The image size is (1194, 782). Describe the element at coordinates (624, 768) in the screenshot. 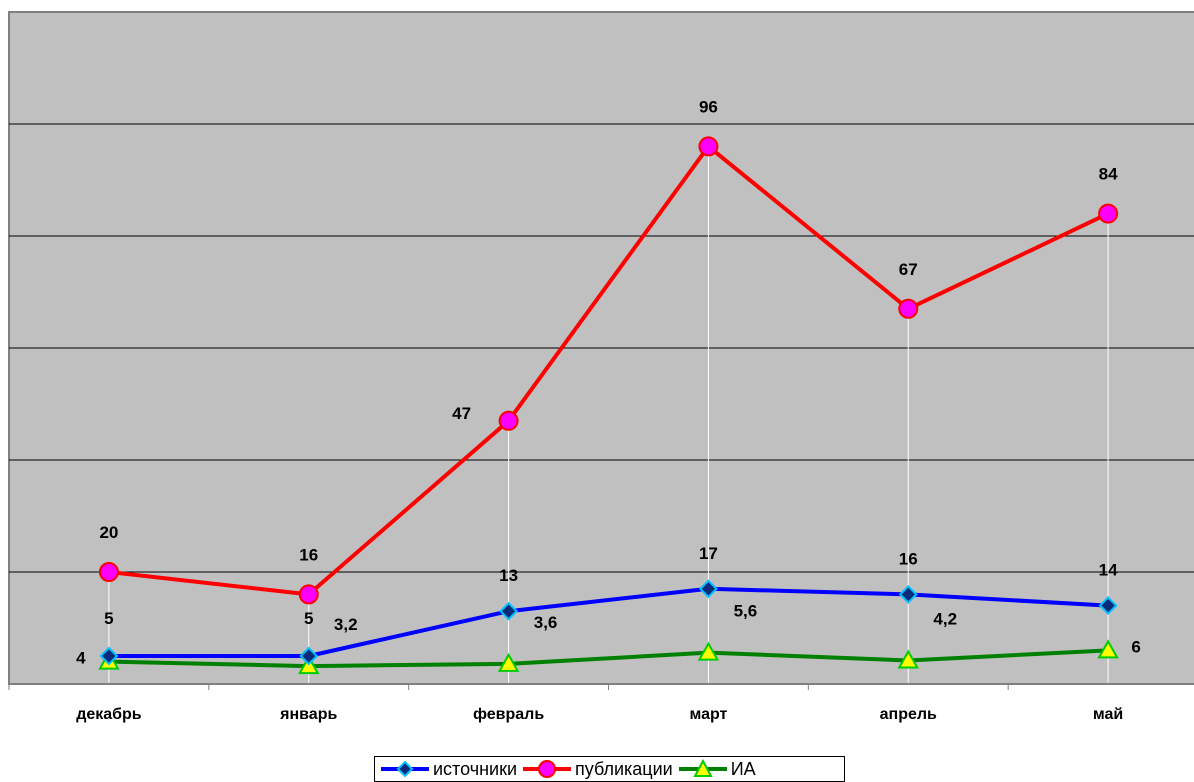

I see `legend-label-publications: публикации` at that location.